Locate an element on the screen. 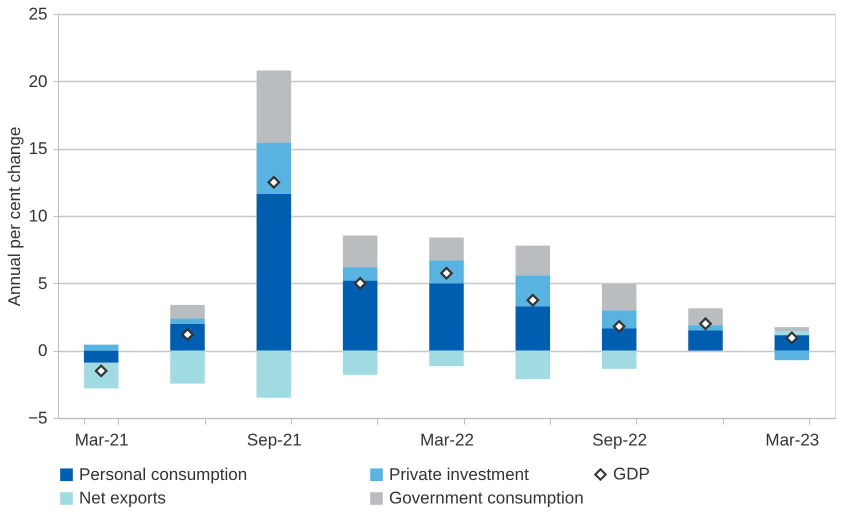 The width and height of the screenshot is (848, 520). y-tick-label: 5 is located at coordinates (43, 283).